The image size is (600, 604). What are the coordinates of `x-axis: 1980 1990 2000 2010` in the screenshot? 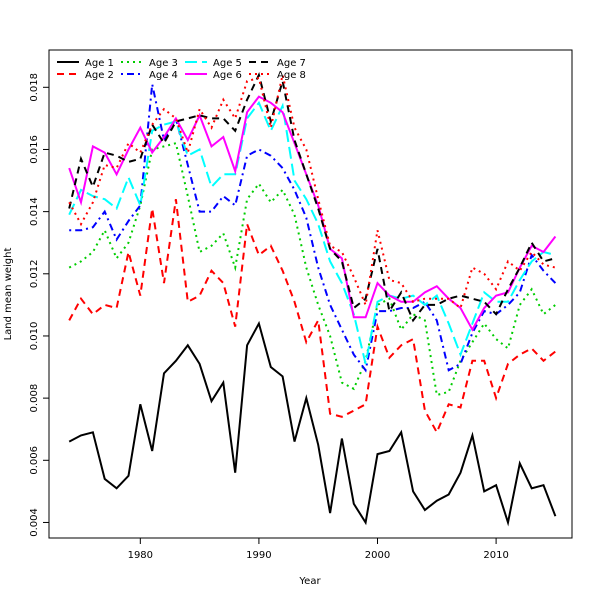 It's located at (318, 549).